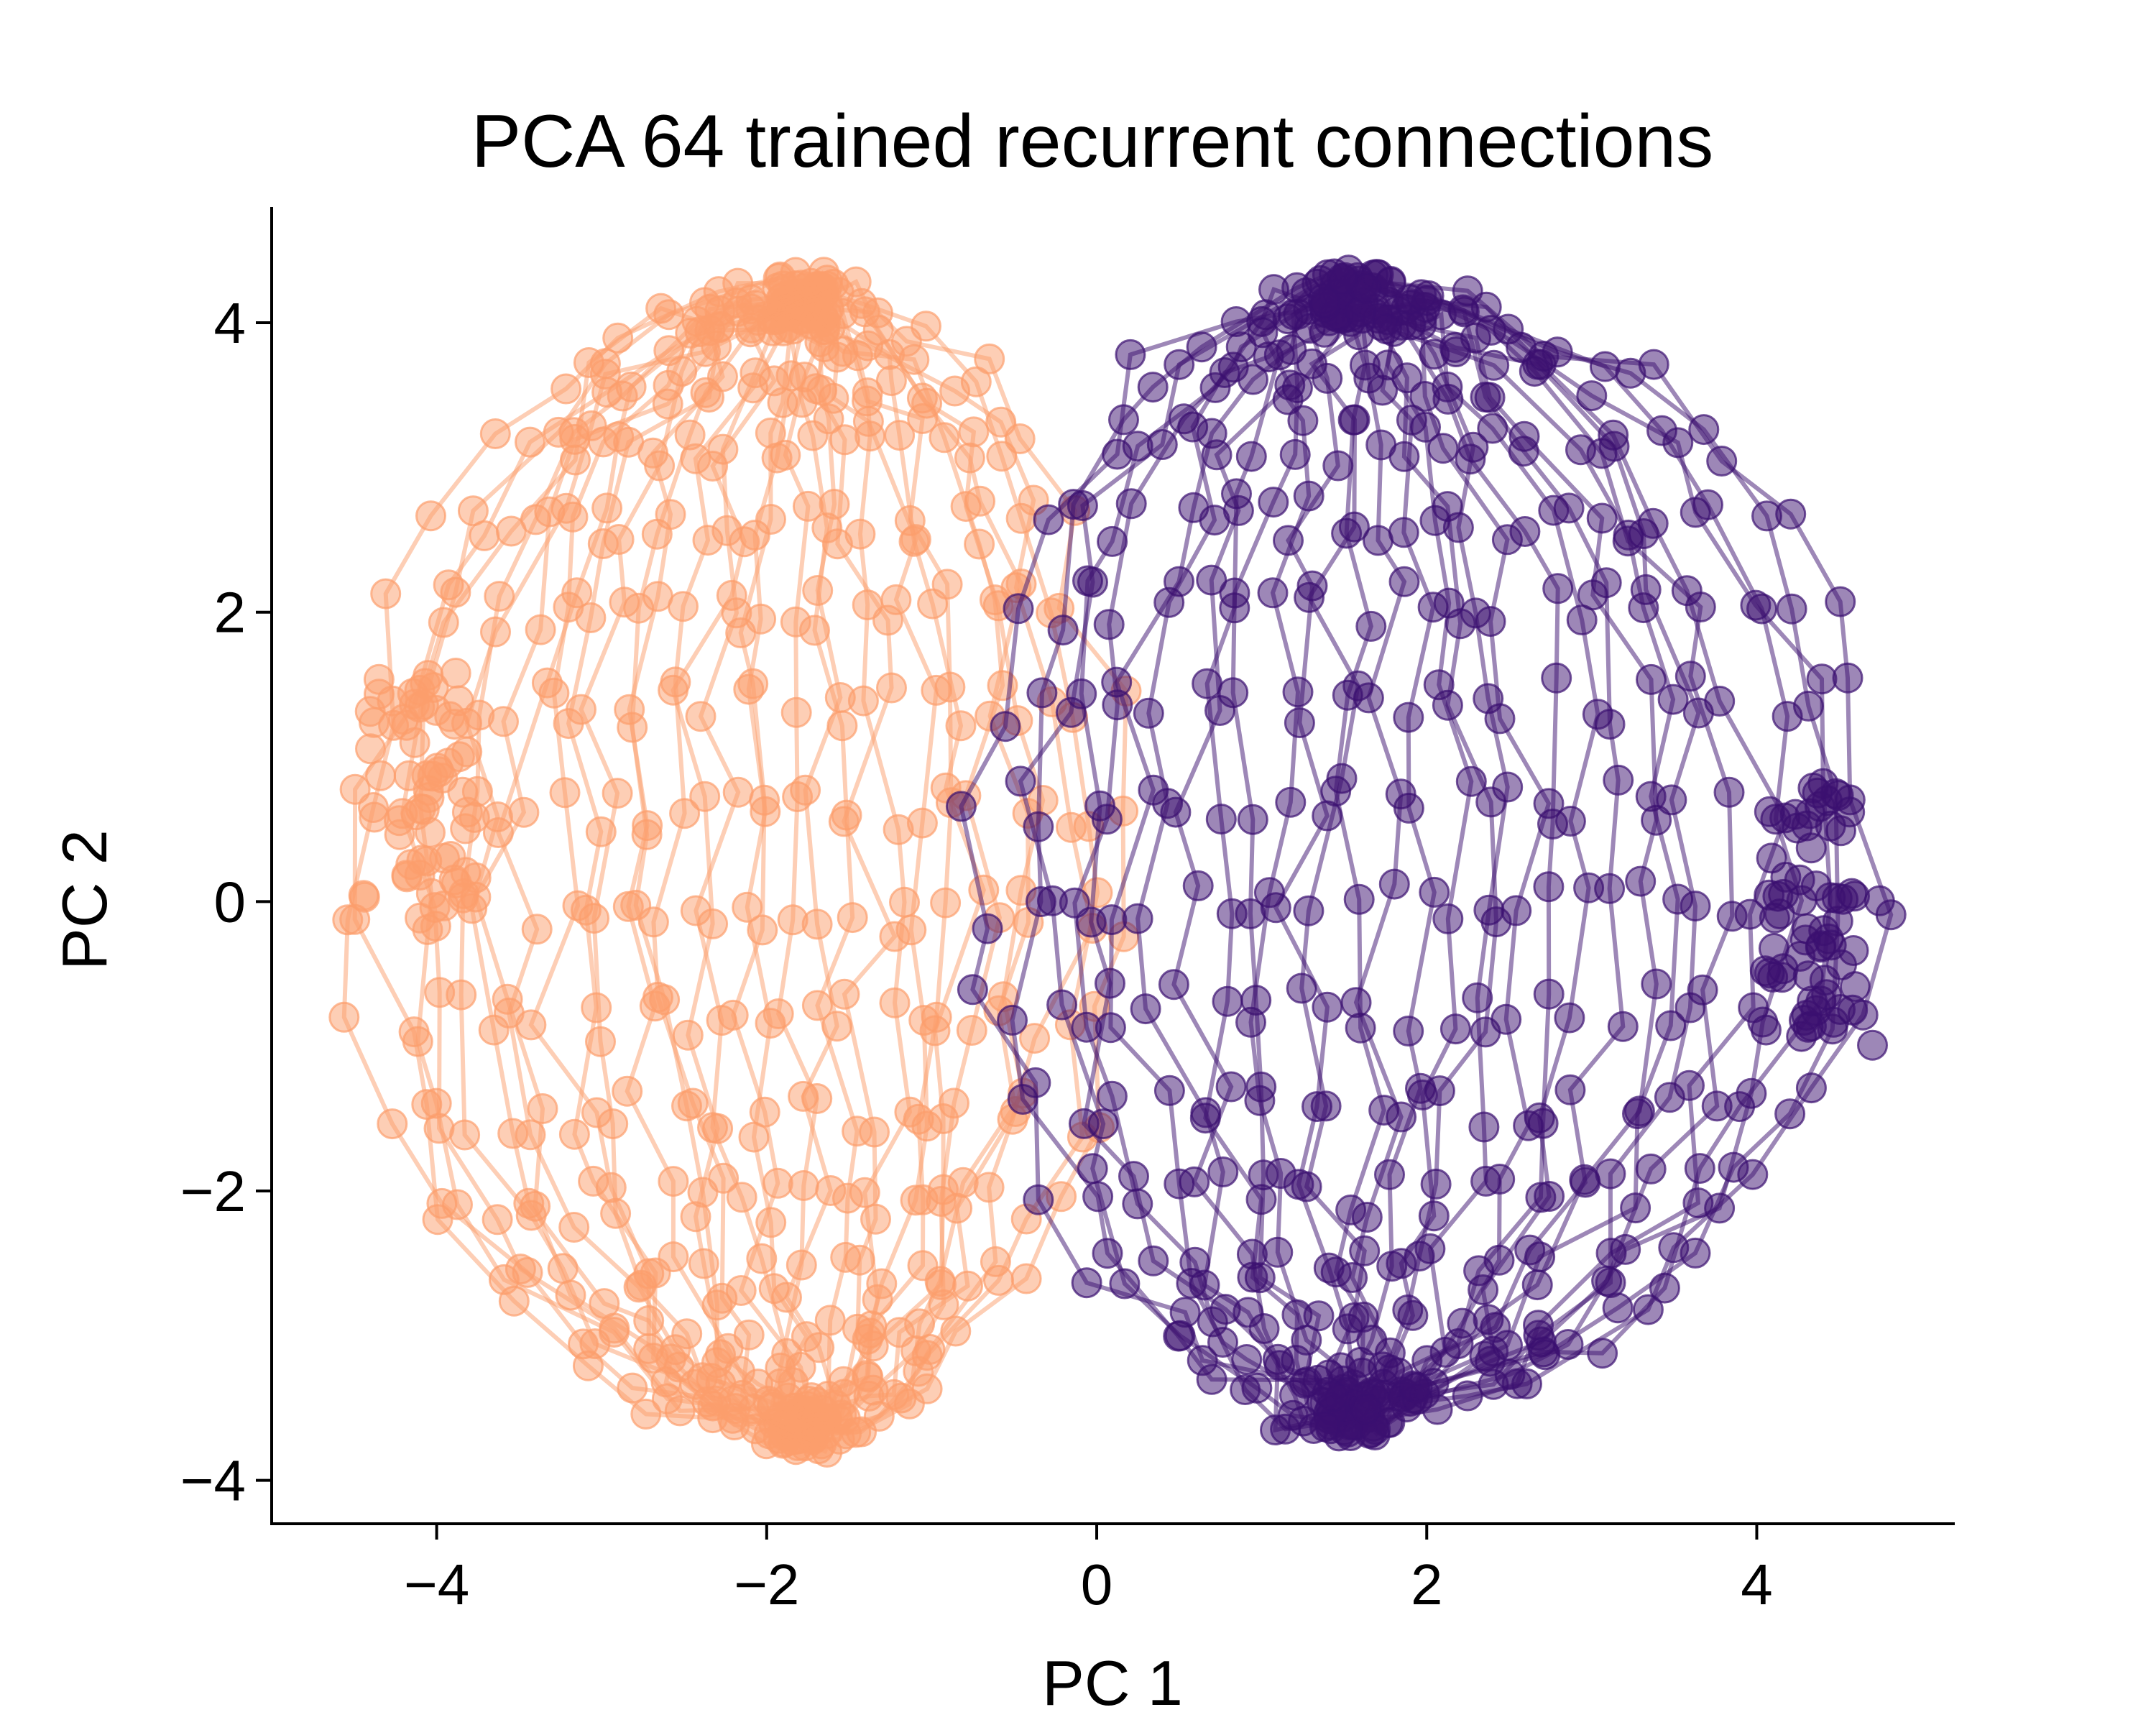  I want to click on x-tick-label: −2, so click(767, 1584).